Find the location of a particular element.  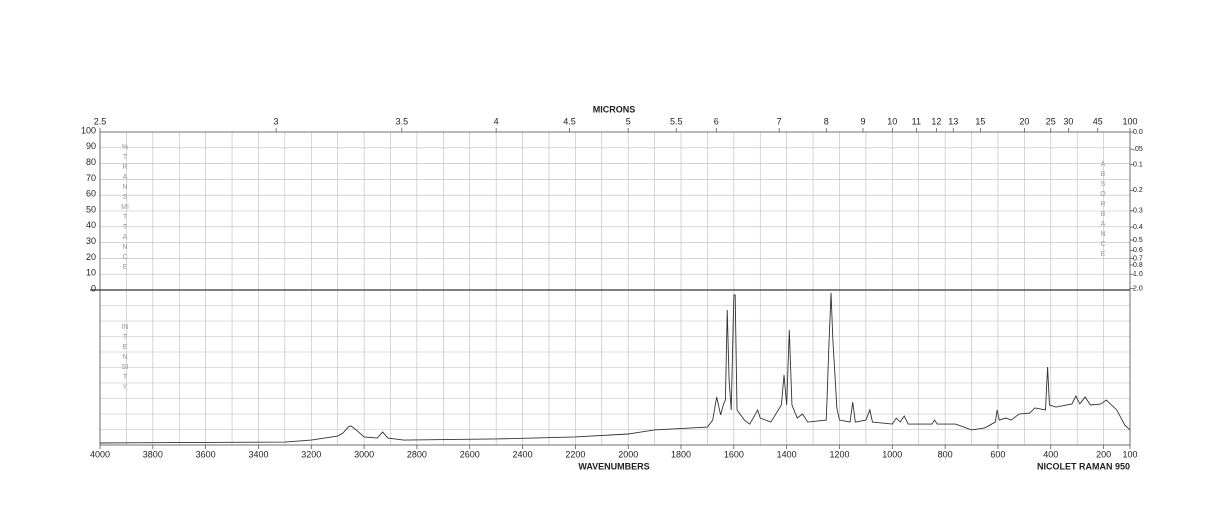

absorbance-label: ABSORBANCE is located at coordinates (1103, 209).